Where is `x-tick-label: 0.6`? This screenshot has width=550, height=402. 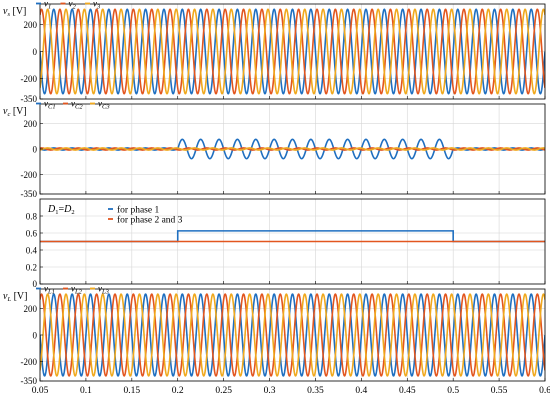
x-tick-label: 0.6 is located at coordinates (544, 391).